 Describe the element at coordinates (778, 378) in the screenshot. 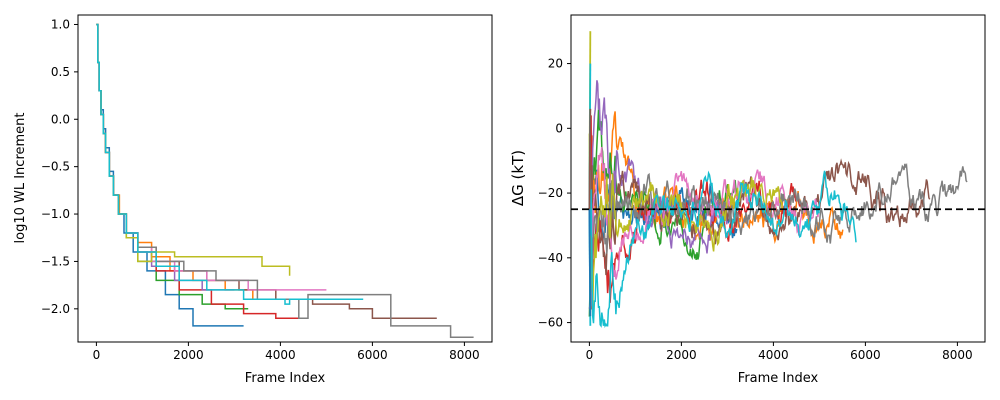

I see `right-x-axis-label: Frame Index` at that location.